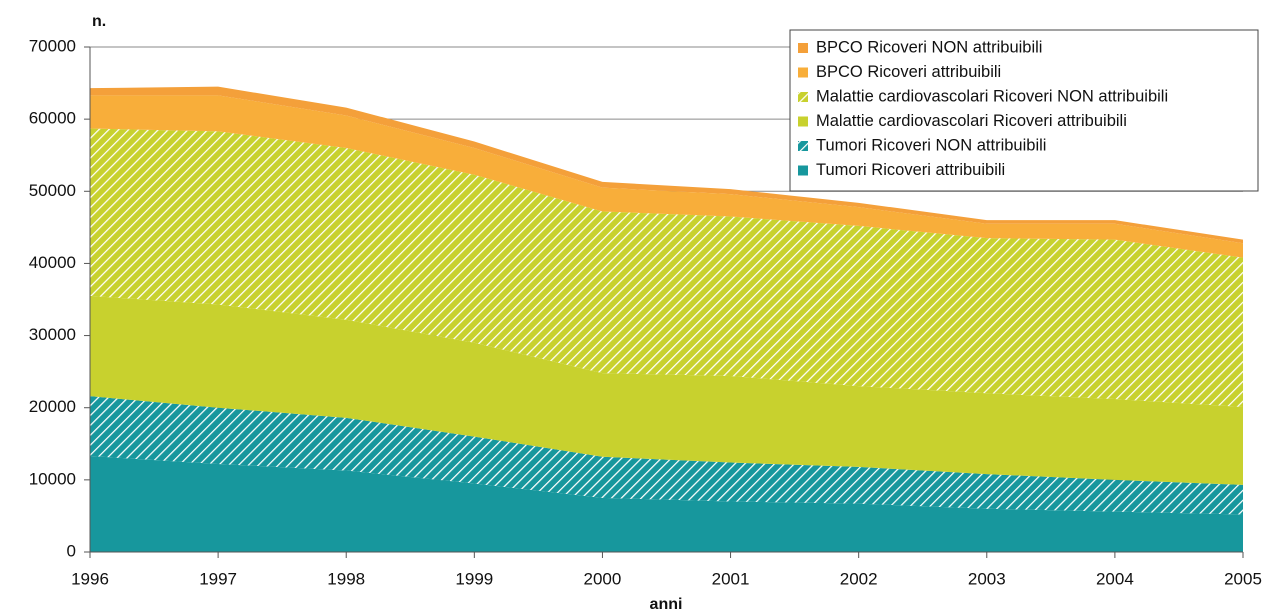 The image size is (1269, 616). What do you see at coordinates (931, 145) in the screenshot?
I see `legend-label: Tumori Ricoveri NON attribuibili` at bounding box center [931, 145].